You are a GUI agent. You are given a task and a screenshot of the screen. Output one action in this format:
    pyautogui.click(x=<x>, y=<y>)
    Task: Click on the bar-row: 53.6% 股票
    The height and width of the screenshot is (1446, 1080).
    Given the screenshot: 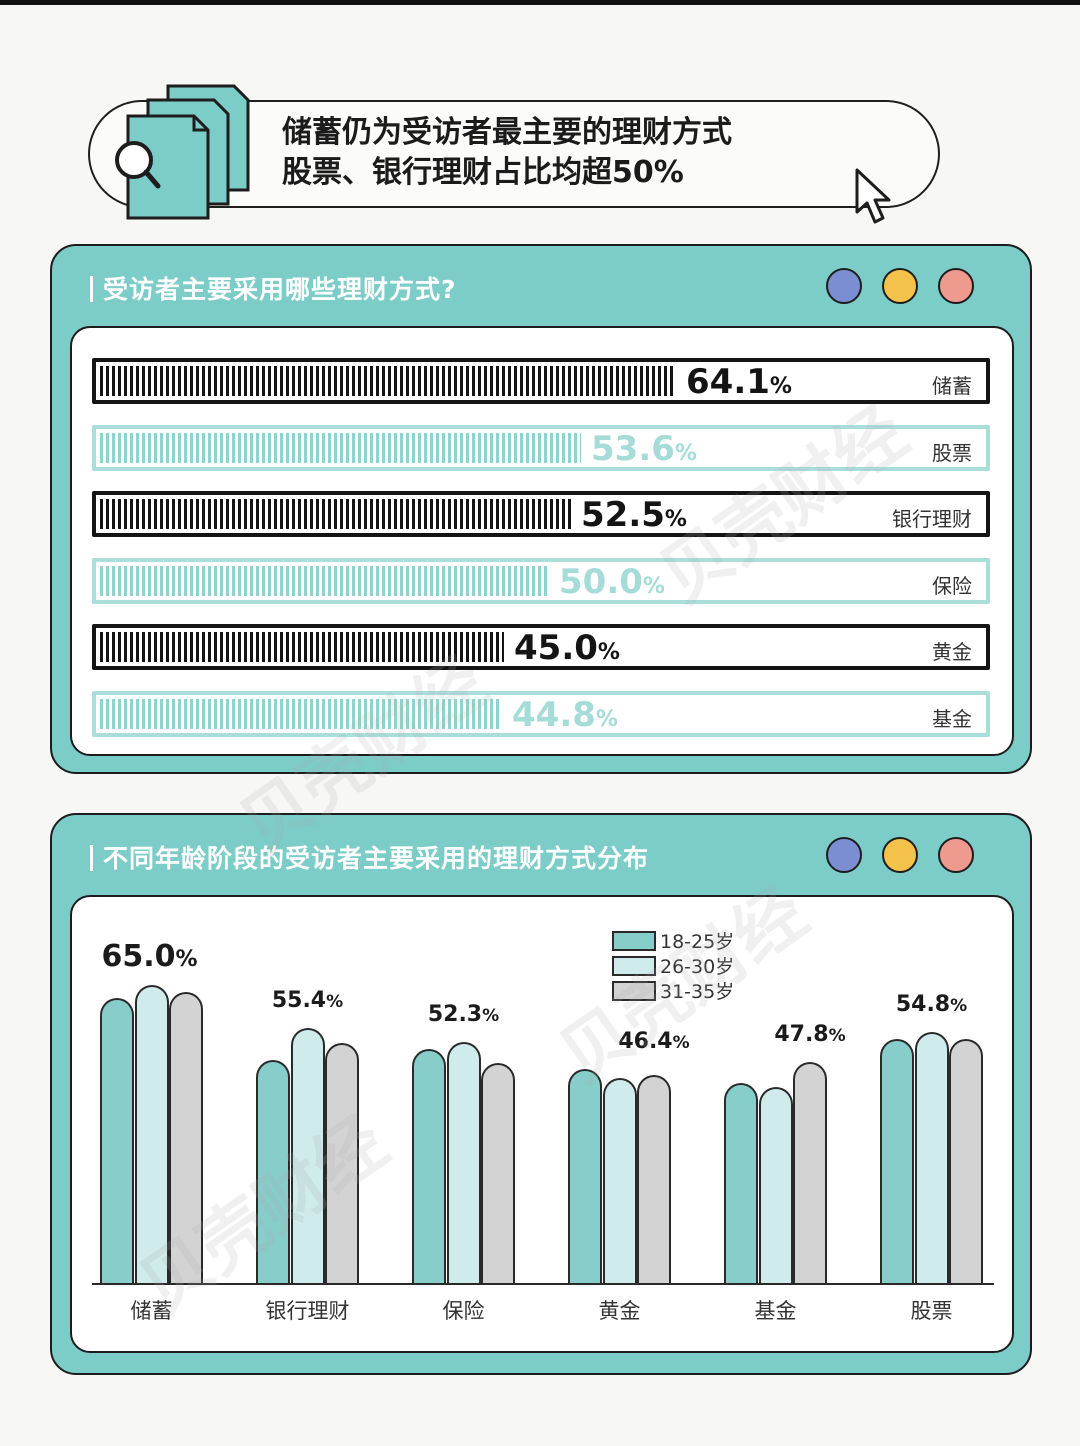 What is the action you would take?
    pyautogui.click(x=541, y=447)
    